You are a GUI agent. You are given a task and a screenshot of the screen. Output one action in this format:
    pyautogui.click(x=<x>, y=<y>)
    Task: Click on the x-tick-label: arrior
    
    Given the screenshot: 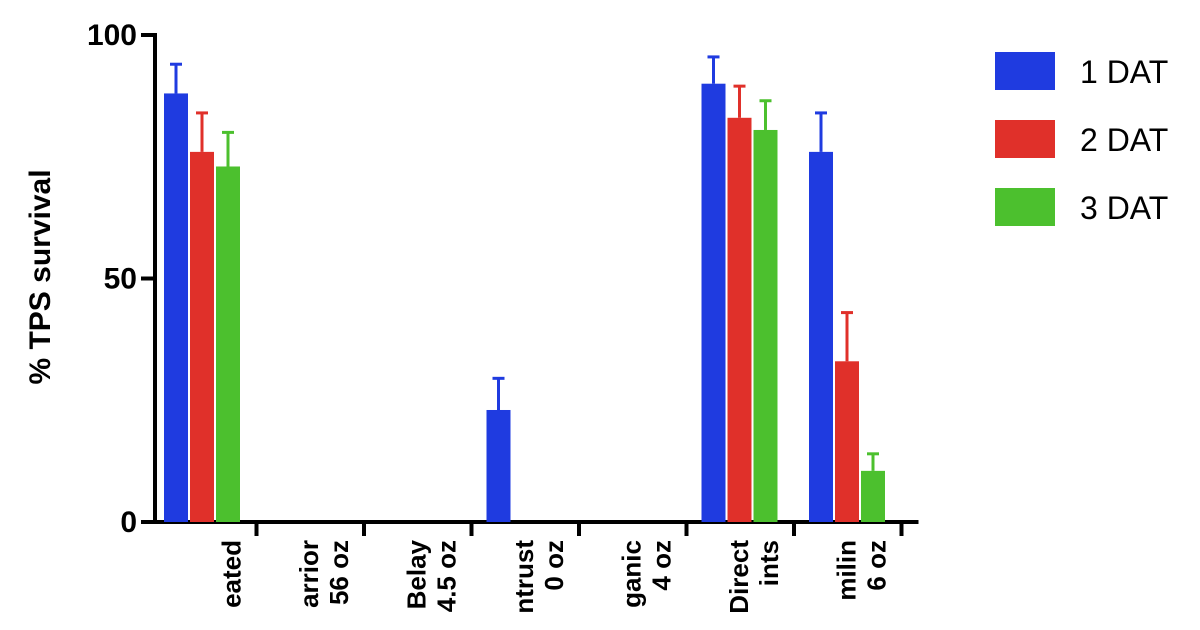 What is the action you would take?
    pyautogui.click(x=309, y=574)
    